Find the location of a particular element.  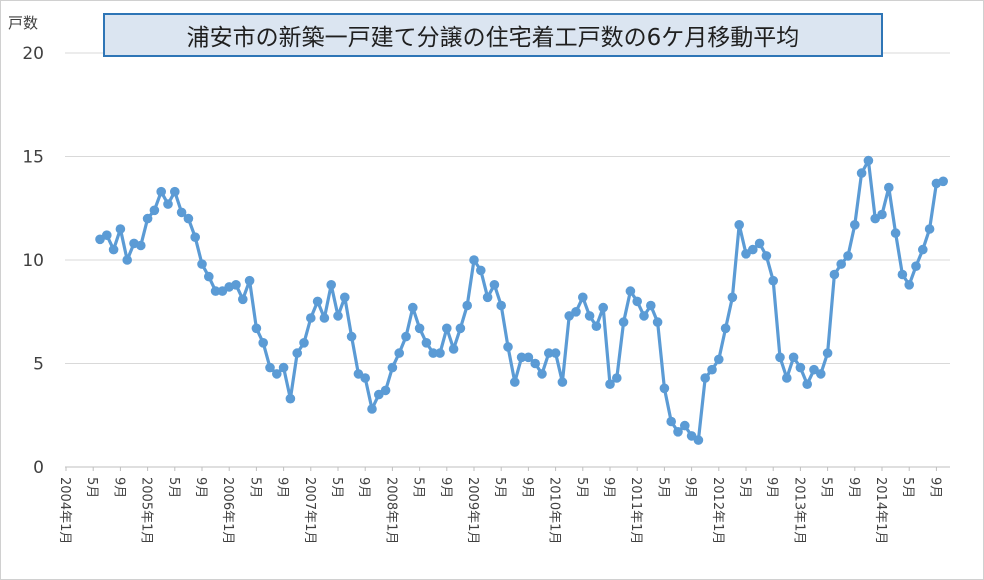

x-tick-label: 2005年1月 is located at coordinates (146, 510).